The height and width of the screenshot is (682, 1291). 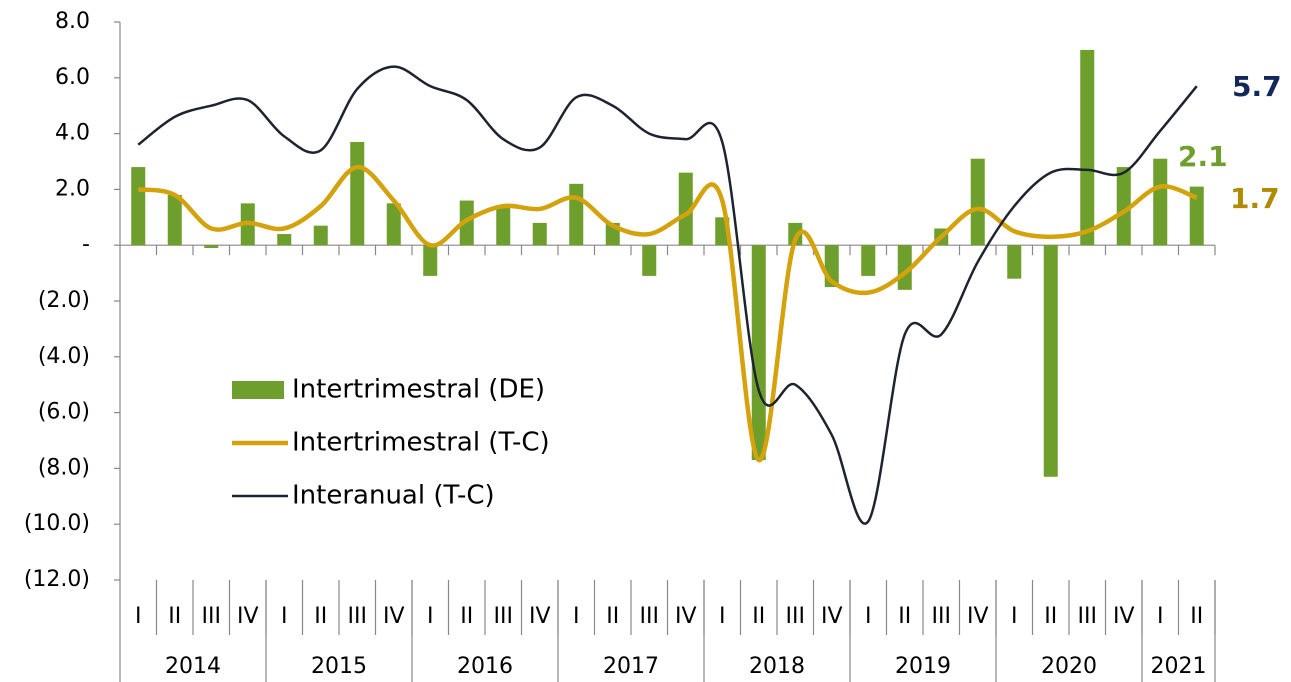 What do you see at coordinates (258, 390) in the screenshot?
I see `legend-swatch` at bounding box center [258, 390].